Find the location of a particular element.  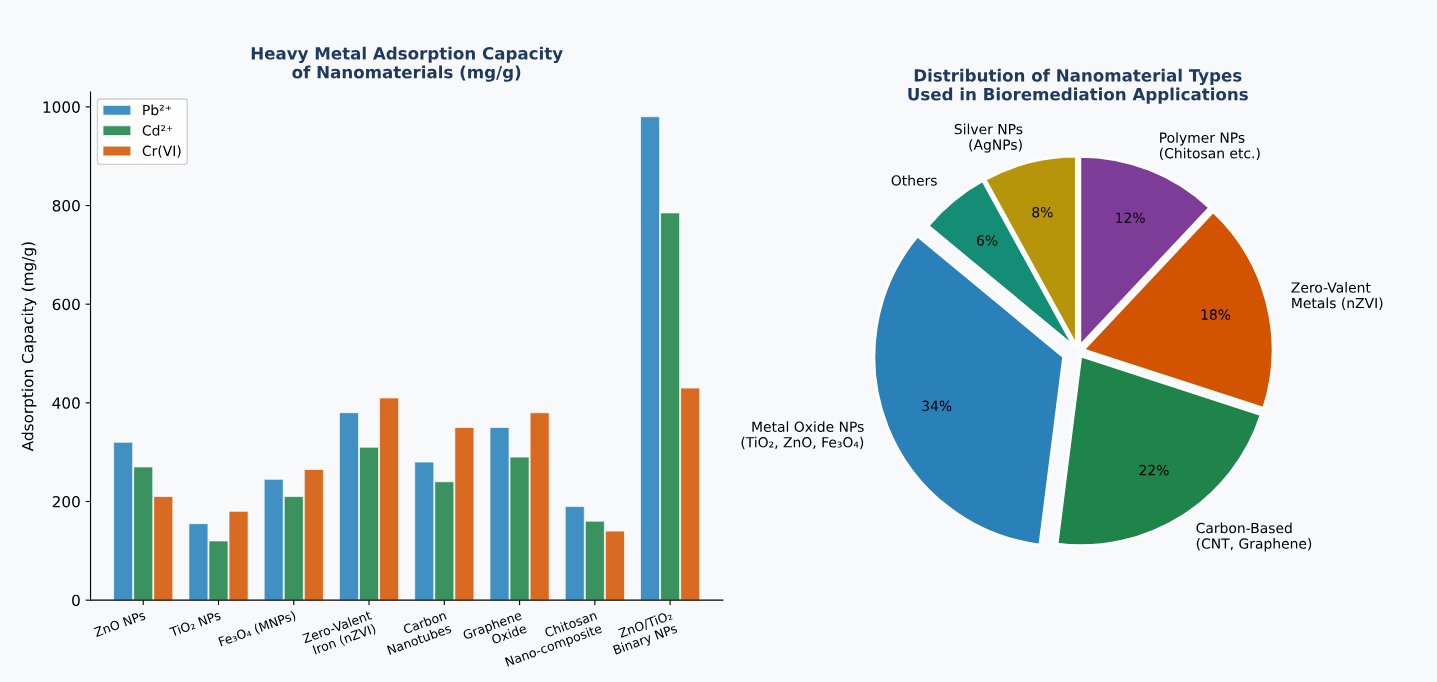

slice-label: Metal Oxide NPs (TiO₂, ZnO, Fe₃O₄) is located at coordinates (802, 435).